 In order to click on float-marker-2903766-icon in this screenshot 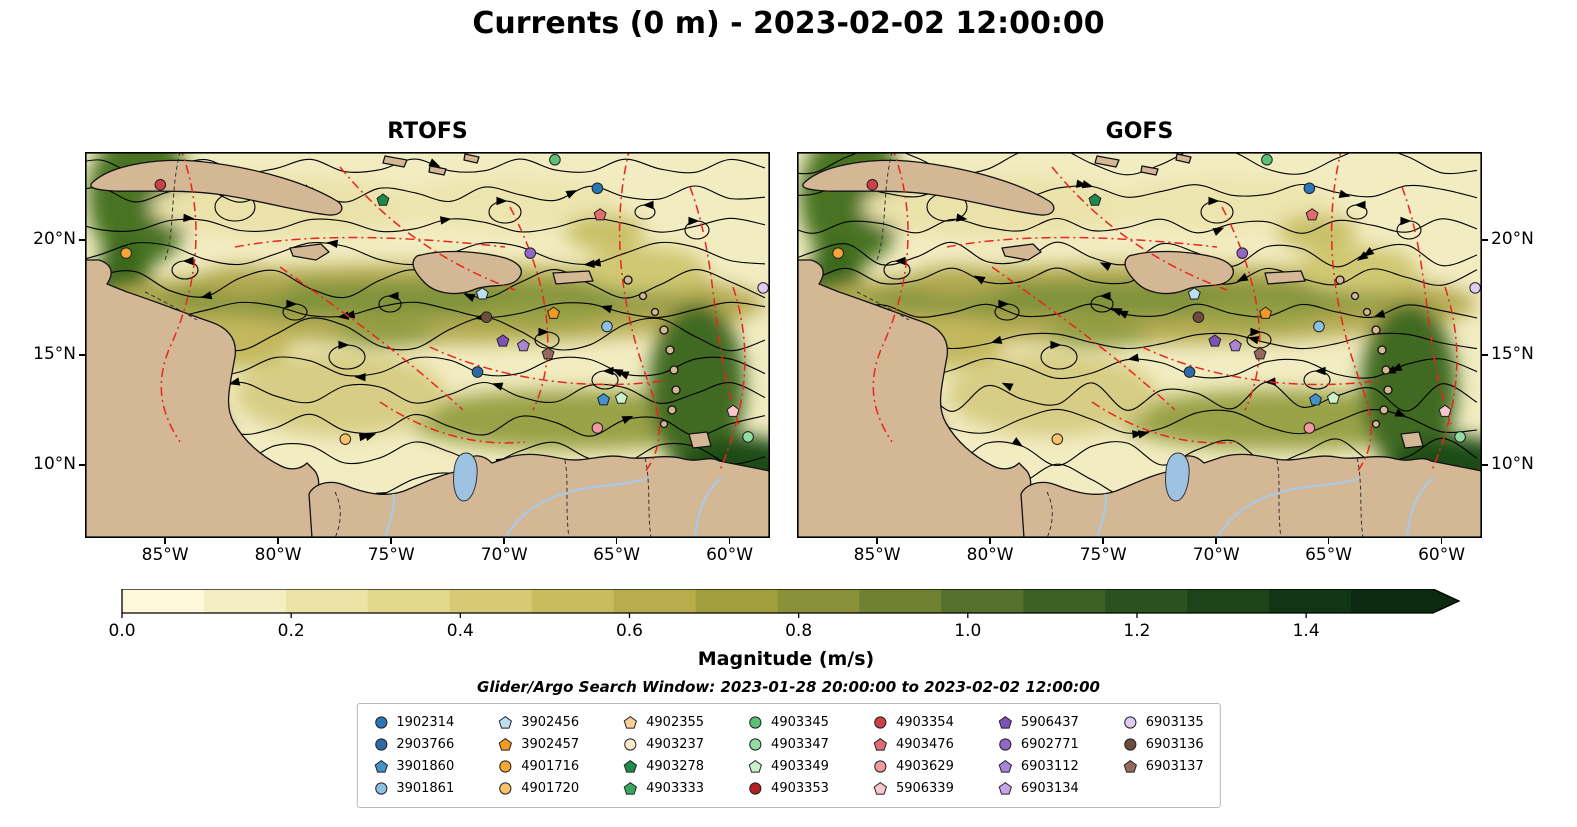, I will do `click(477, 372)`.